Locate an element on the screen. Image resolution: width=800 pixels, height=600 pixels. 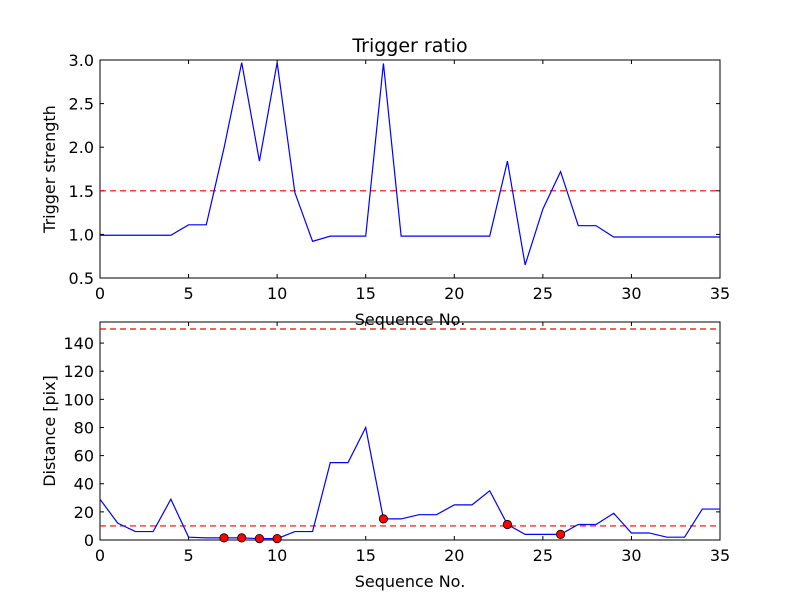
panel1-y-tick-label: 1.0 is located at coordinates (81, 234).